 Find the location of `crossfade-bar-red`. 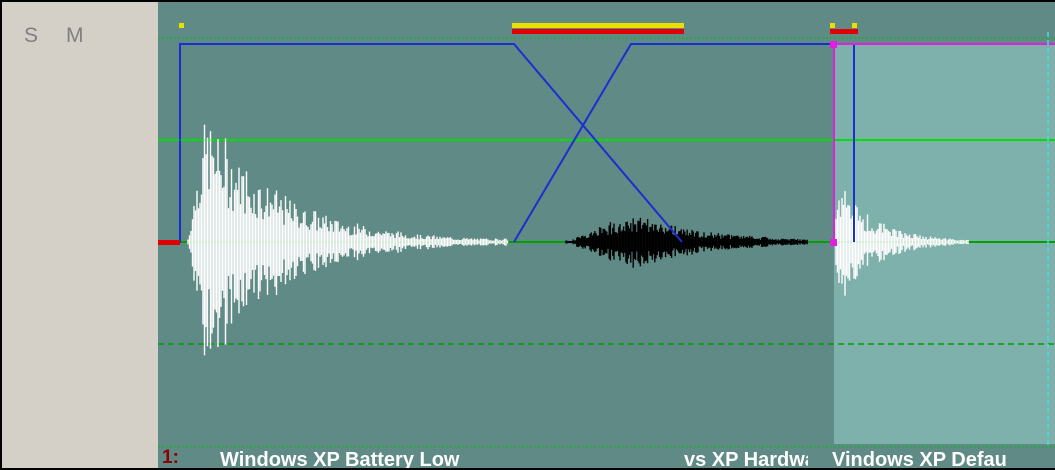

crossfade-bar-red is located at coordinates (598, 31).